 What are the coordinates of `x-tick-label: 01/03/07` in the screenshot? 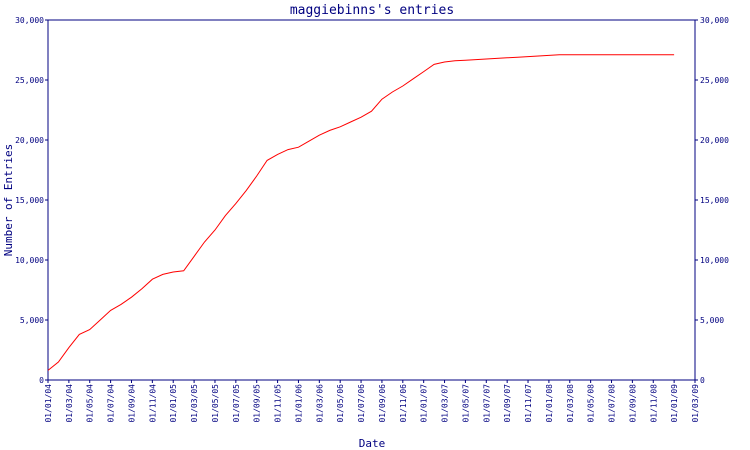 It's located at (445, 403).